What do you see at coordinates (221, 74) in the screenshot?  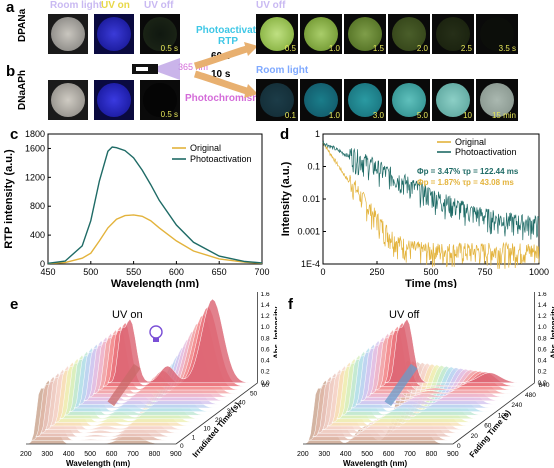 I see `time-10s-label: 10 s` at bounding box center [221, 74].